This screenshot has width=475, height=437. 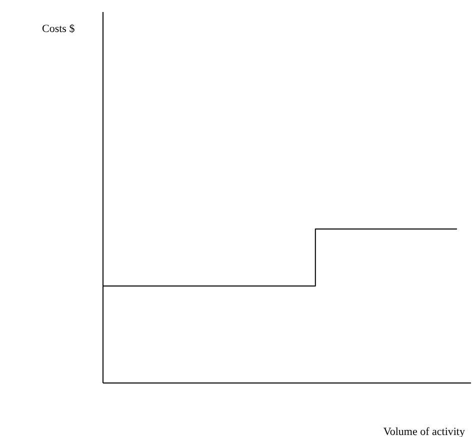 What do you see at coordinates (59, 29) in the screenshot?
I see `text: Costs $` at bounding box center [59, 29].